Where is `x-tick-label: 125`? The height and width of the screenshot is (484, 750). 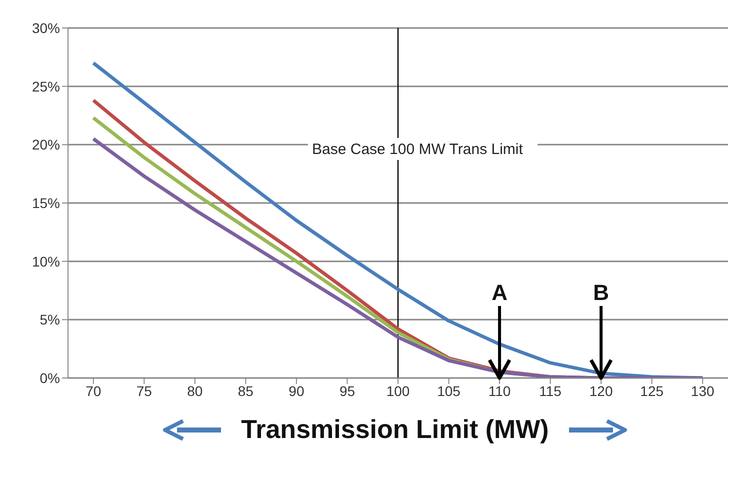
x-tick-label: 125 is located at coordinates (652, 390).